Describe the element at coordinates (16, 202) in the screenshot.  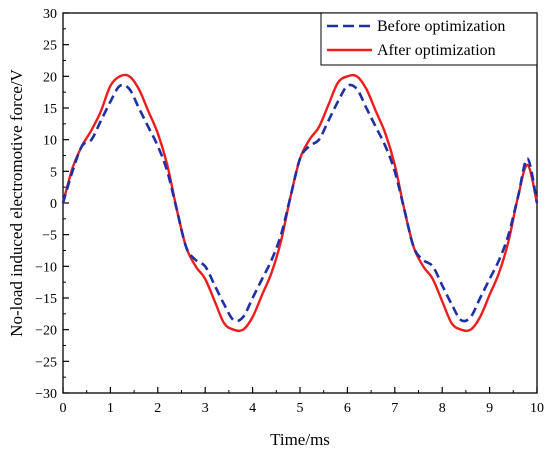
I see `y-axis-title: No-load induced electromotive force/V` at that location.